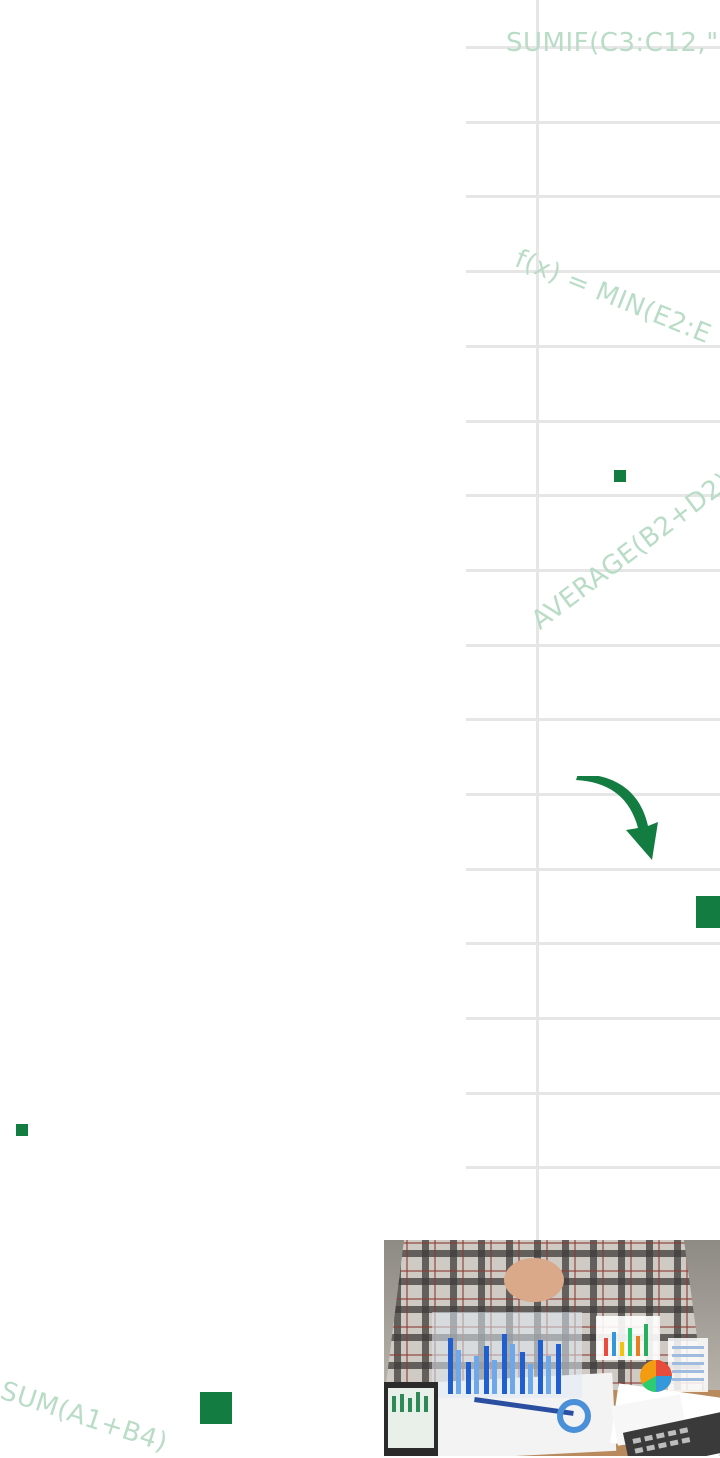  Describe the element at coordinates (86, 1417) in the screenshot. I see `formula-sum: SUM(A1+B4)` at that location.